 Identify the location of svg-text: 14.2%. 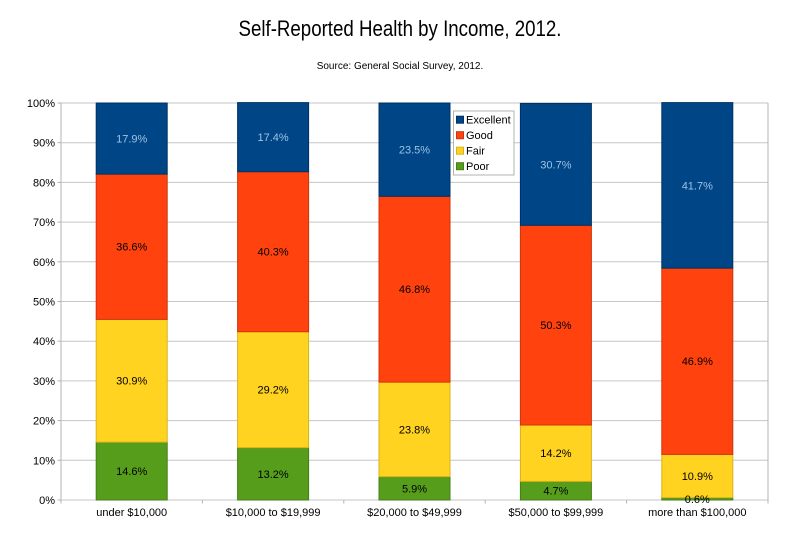
(555, 454).